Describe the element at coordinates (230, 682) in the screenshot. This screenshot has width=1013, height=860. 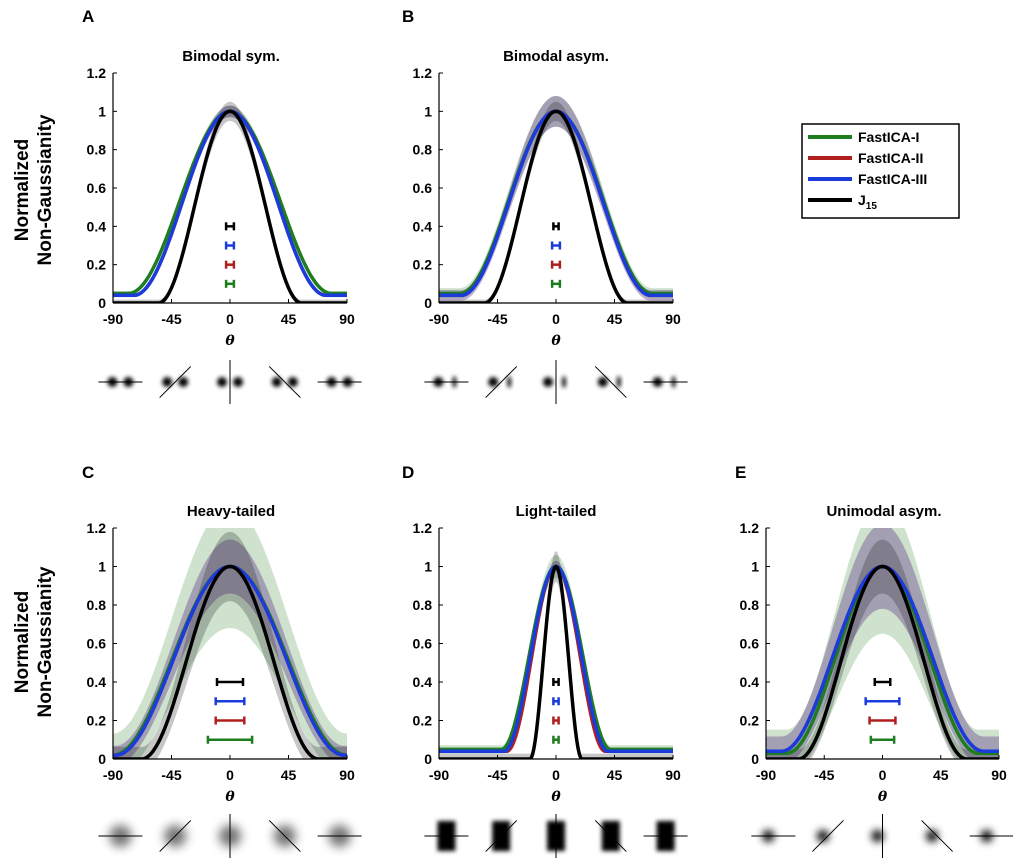
I see `error-bar-j15` at that location.